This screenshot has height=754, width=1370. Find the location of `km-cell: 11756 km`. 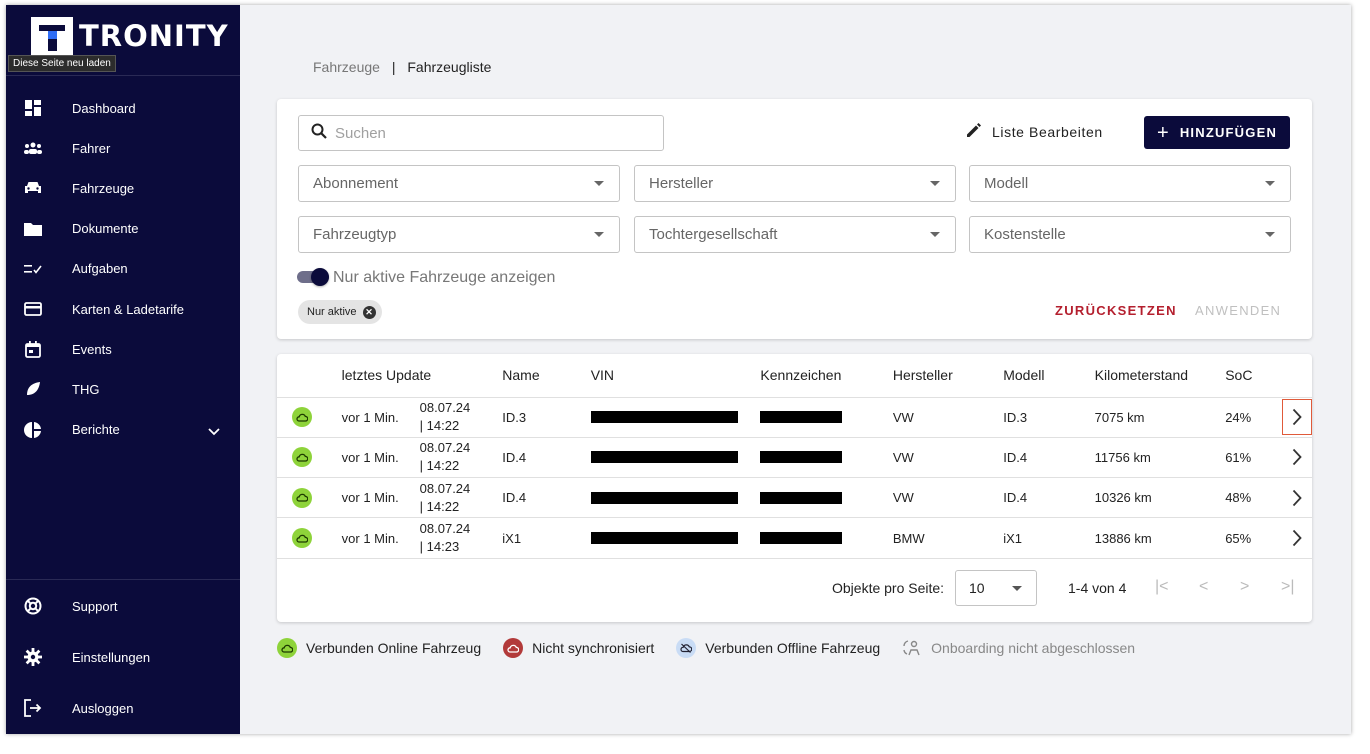

km-cell: 11756 km is located at coordinates (1160, 458).